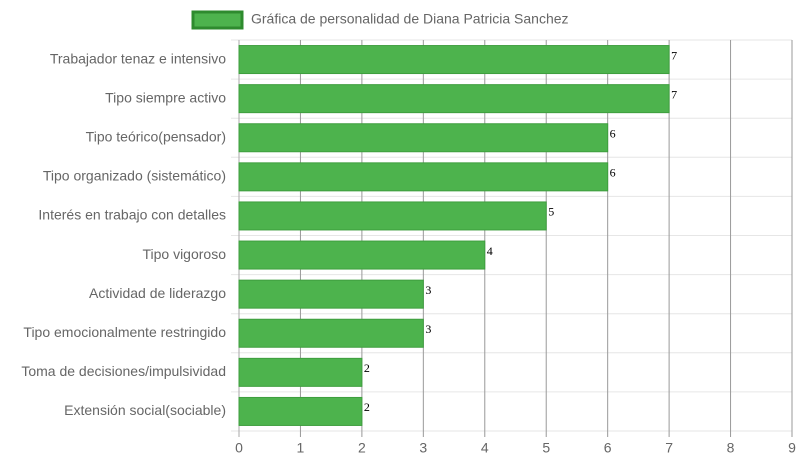 The width and height of the screenshot is (800, 466). What do you see at coordinates (184, 254) in the screenshot?
I see `y-tick-label: Tipo vigoroso` at bounding box center [184, 254].